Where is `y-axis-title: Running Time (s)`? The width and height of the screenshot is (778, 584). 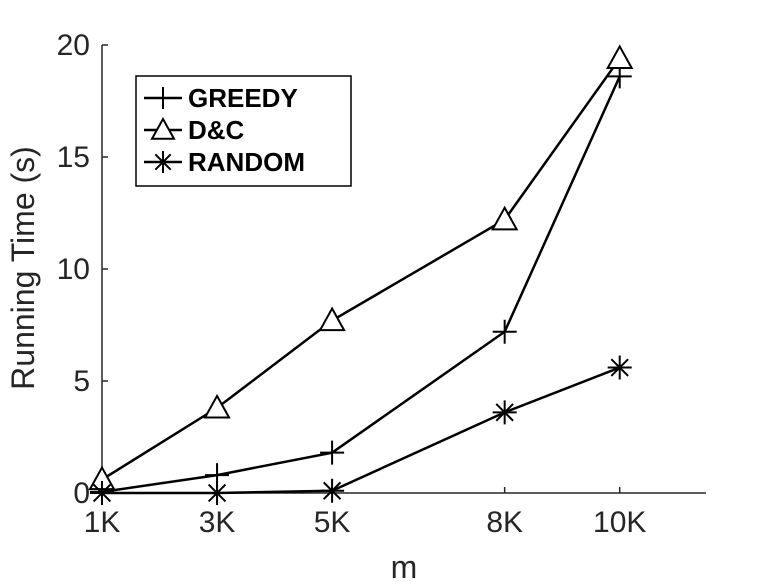 y-axis-title: Running Time (s) is located at coordinates (23, 268).